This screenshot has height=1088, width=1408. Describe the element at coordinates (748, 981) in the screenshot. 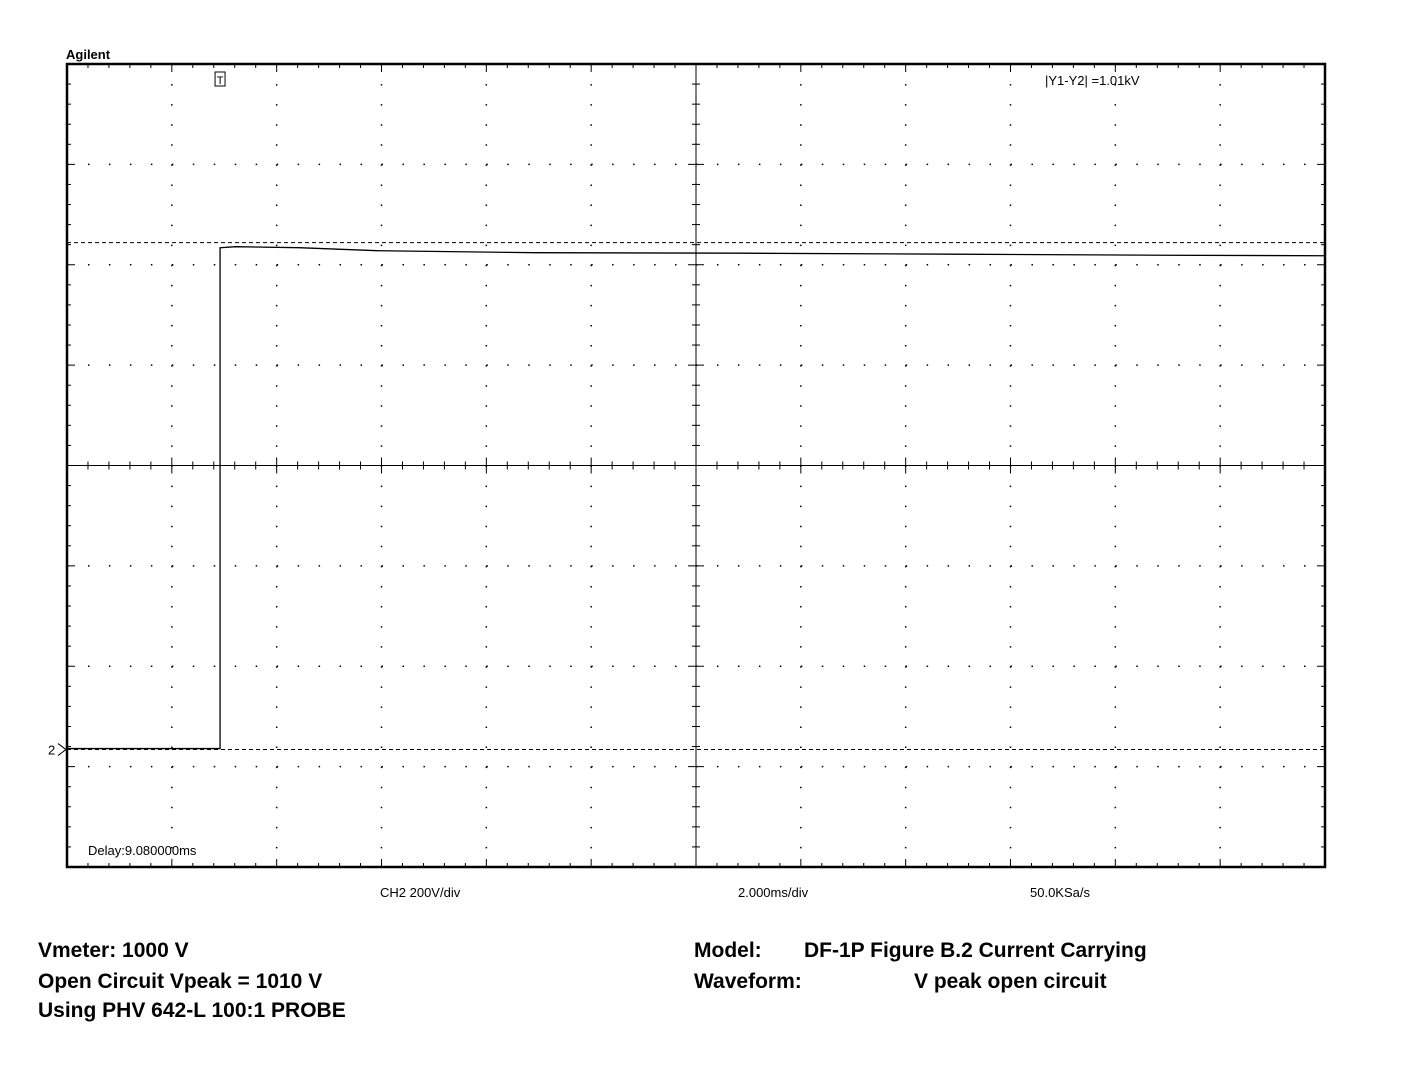

I see `waveform-label: Waveform:` at that location.